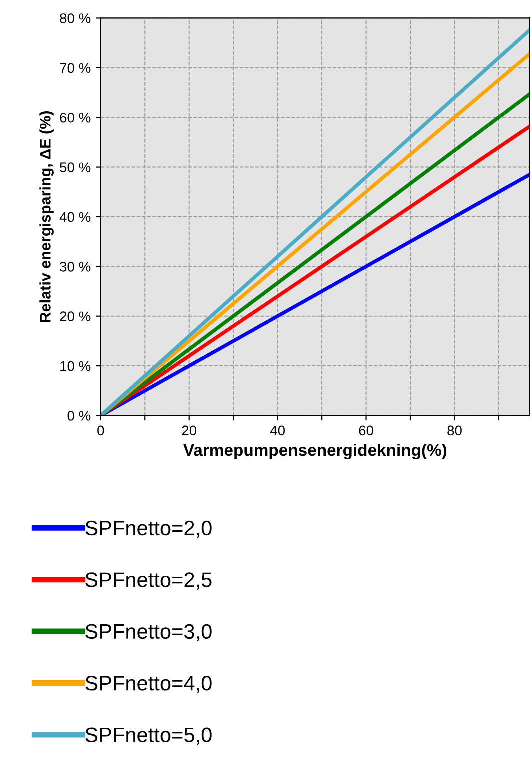  What do you see at coordinates (366, 431) in the screenshot?
I see `x-tick-label: 60` at bounding box center [366, 431].